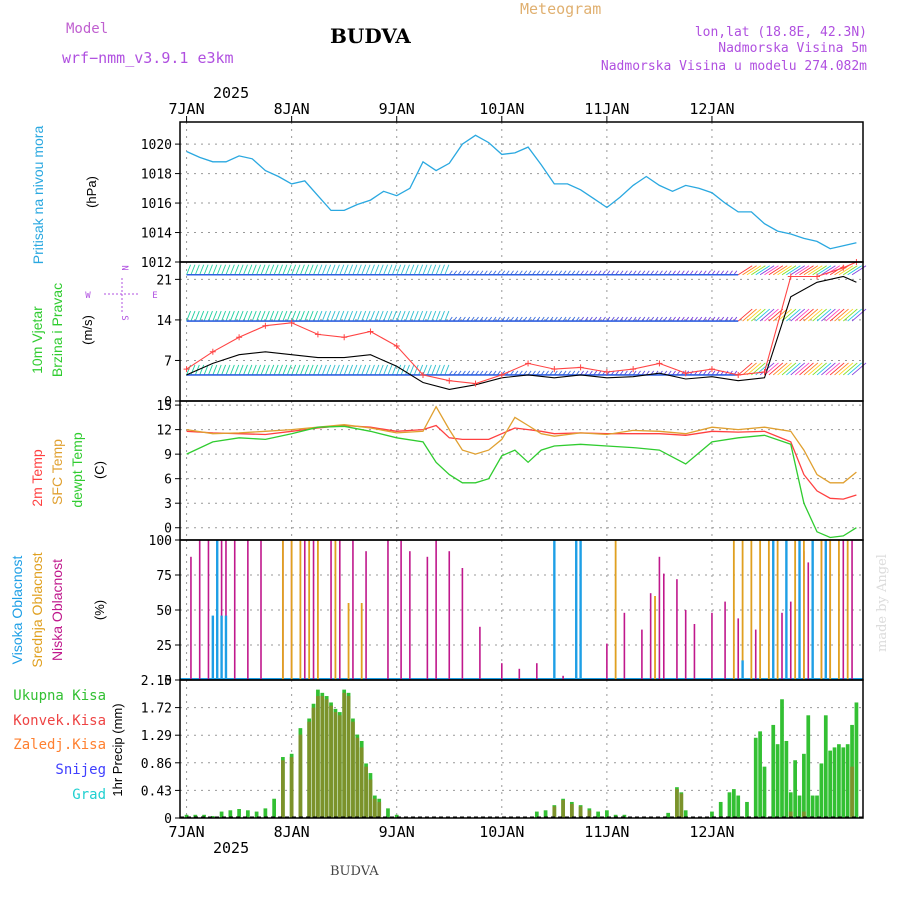  What do you see at coordinates (187, 832) in the screenshot?
I see `x-tick-bottom: 7JAN` at bounding box center [187, 832].